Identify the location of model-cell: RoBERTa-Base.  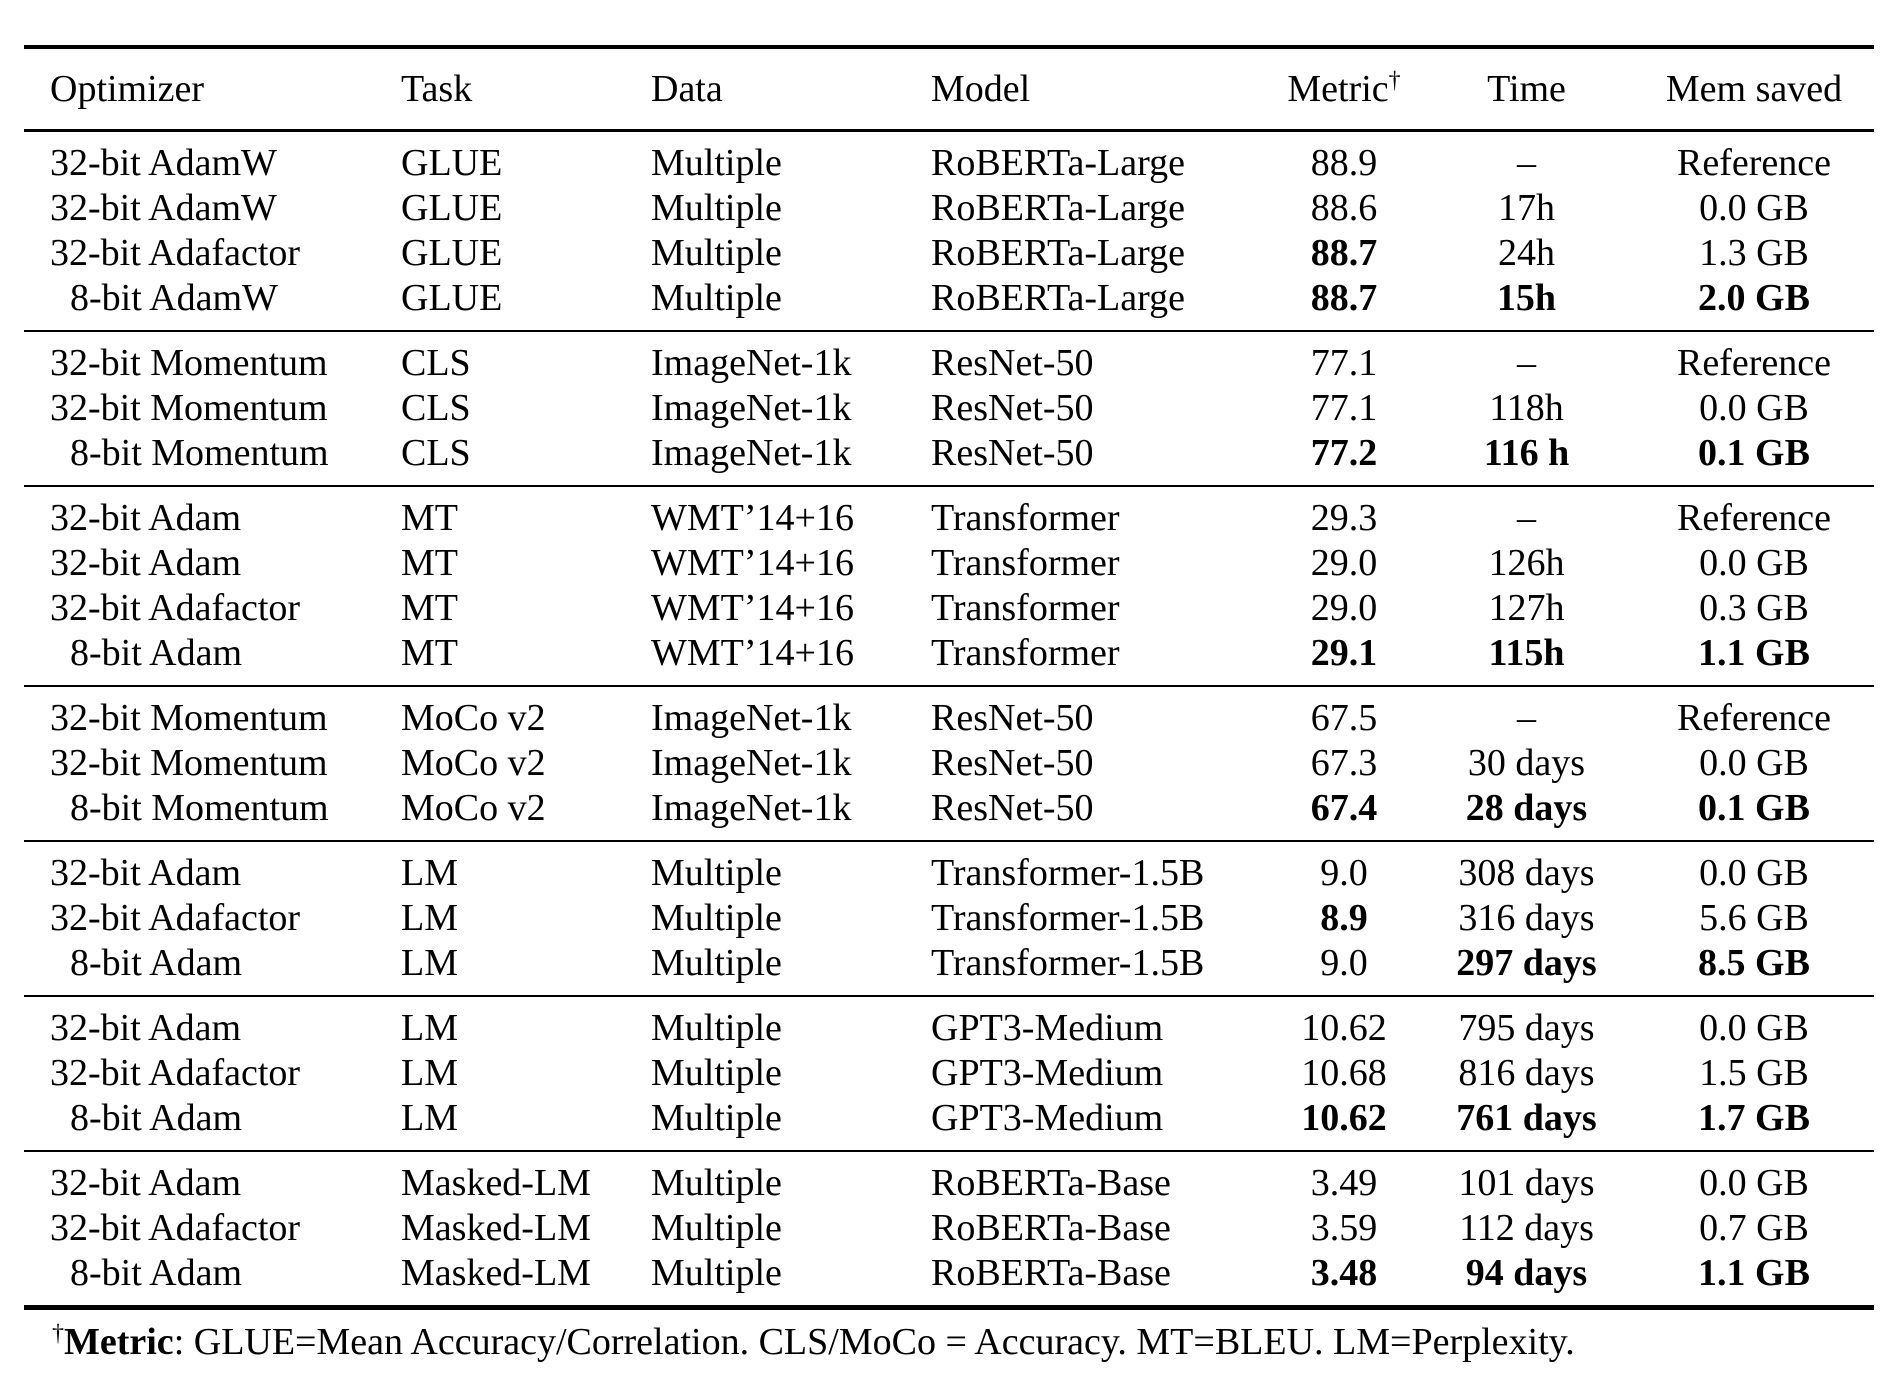
(1051, 1228).